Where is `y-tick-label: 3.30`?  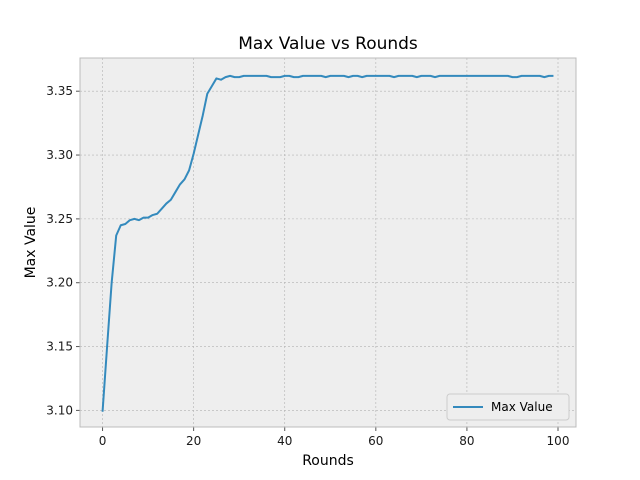
y-tick-label: 3.30 is located at coordinates (59, 155).